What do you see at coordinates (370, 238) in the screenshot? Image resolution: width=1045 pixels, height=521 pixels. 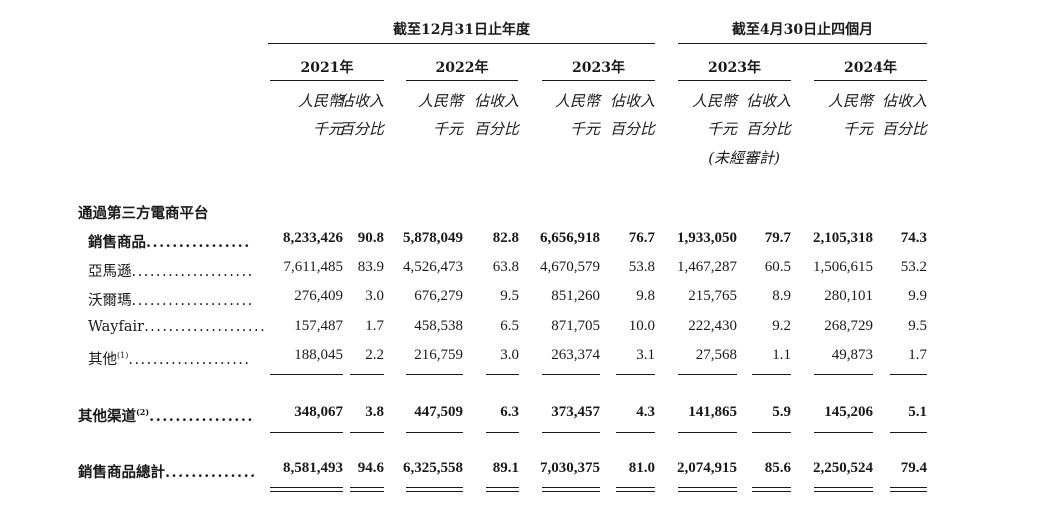 I see `cell-percent: 90.8` at bounding box center [370, 238].